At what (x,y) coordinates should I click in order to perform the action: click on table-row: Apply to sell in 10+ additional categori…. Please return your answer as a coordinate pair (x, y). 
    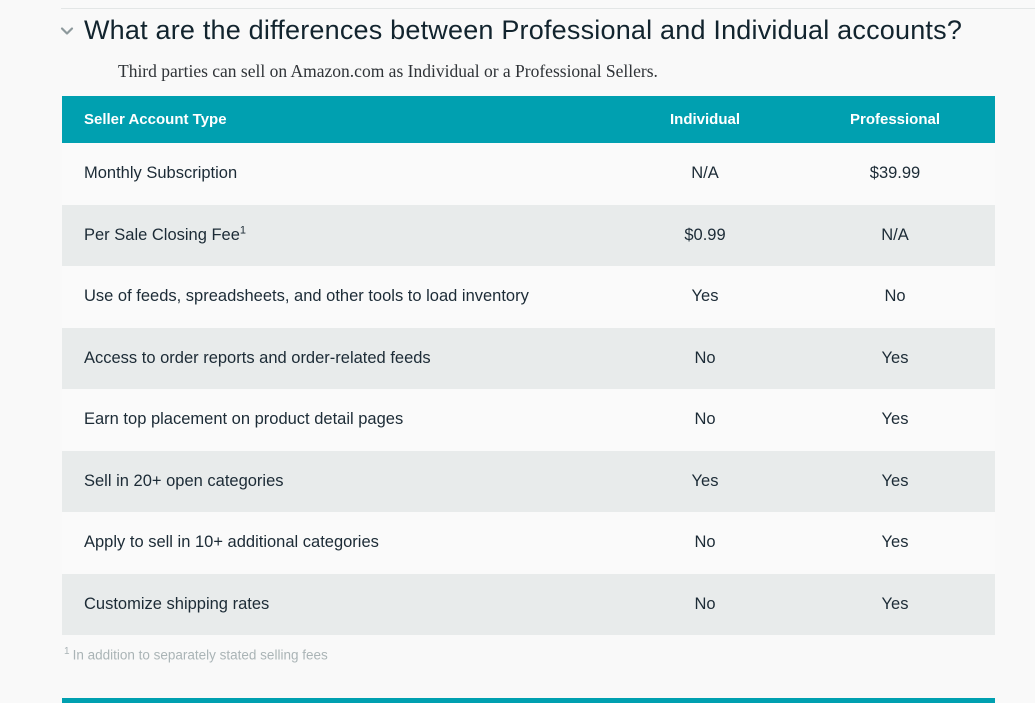
    Looking at the image, I should click on (528, 543).